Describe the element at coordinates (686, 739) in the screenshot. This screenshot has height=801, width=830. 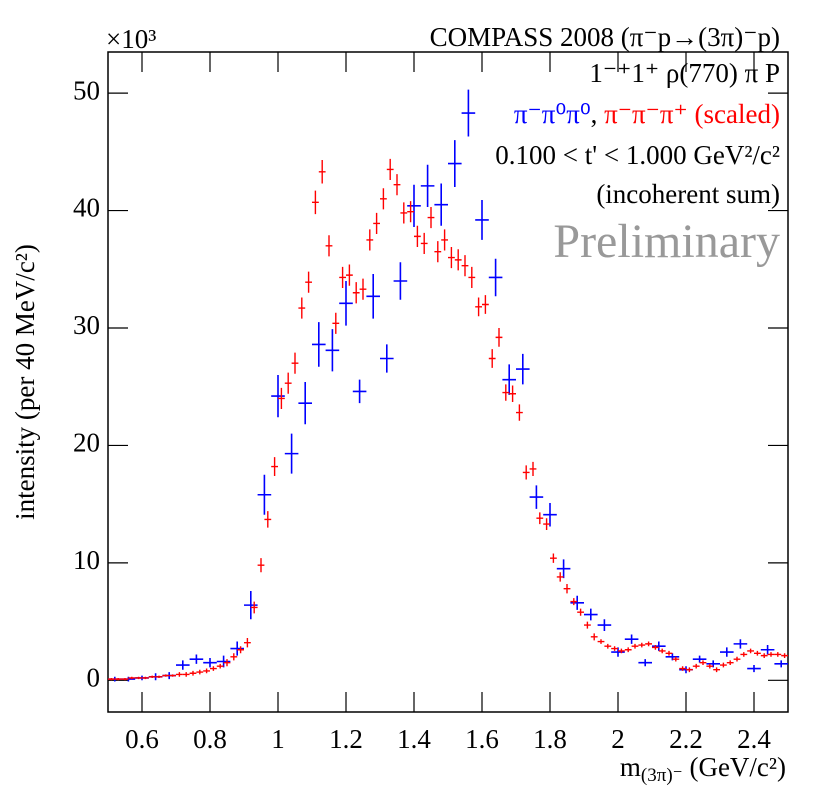
I see `x-tick-label: 2.2` at that location.